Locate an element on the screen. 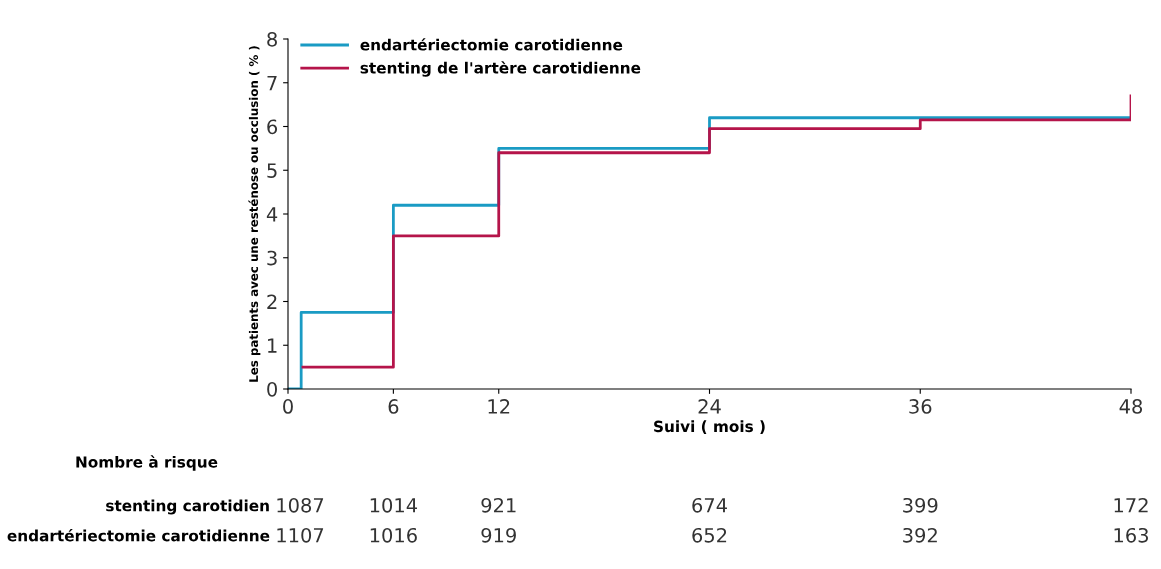 The height and width of the screenshot is (569, 1161). text: 921 is located at coordinates (498, 505).